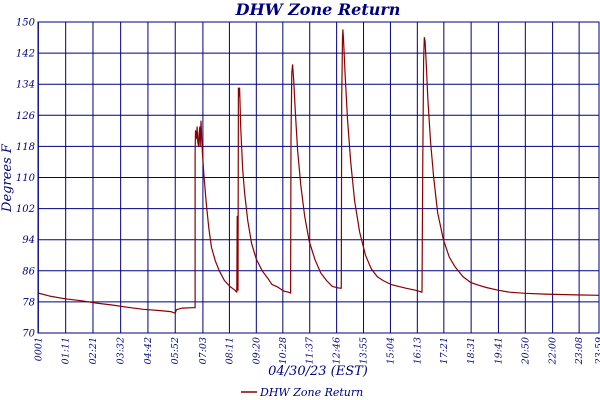  Describe the element at coordinates (364, 350) in the screenshot. I see `x-tick-label: 13:55` at that location.